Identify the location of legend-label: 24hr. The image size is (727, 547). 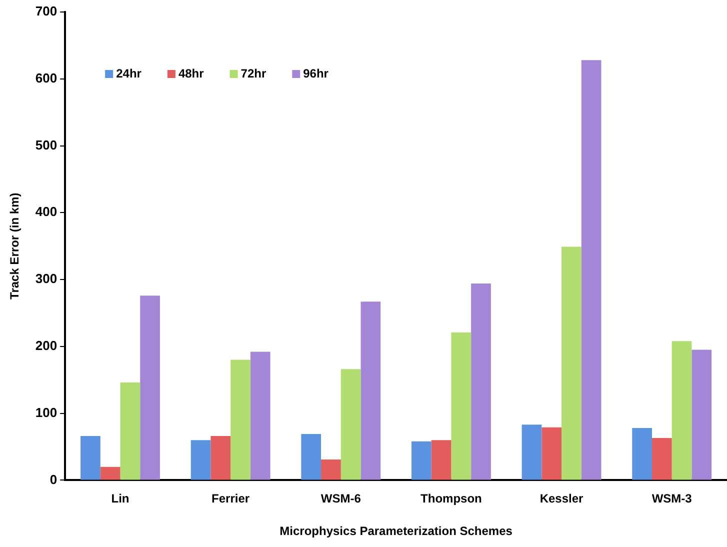
(129, 73).